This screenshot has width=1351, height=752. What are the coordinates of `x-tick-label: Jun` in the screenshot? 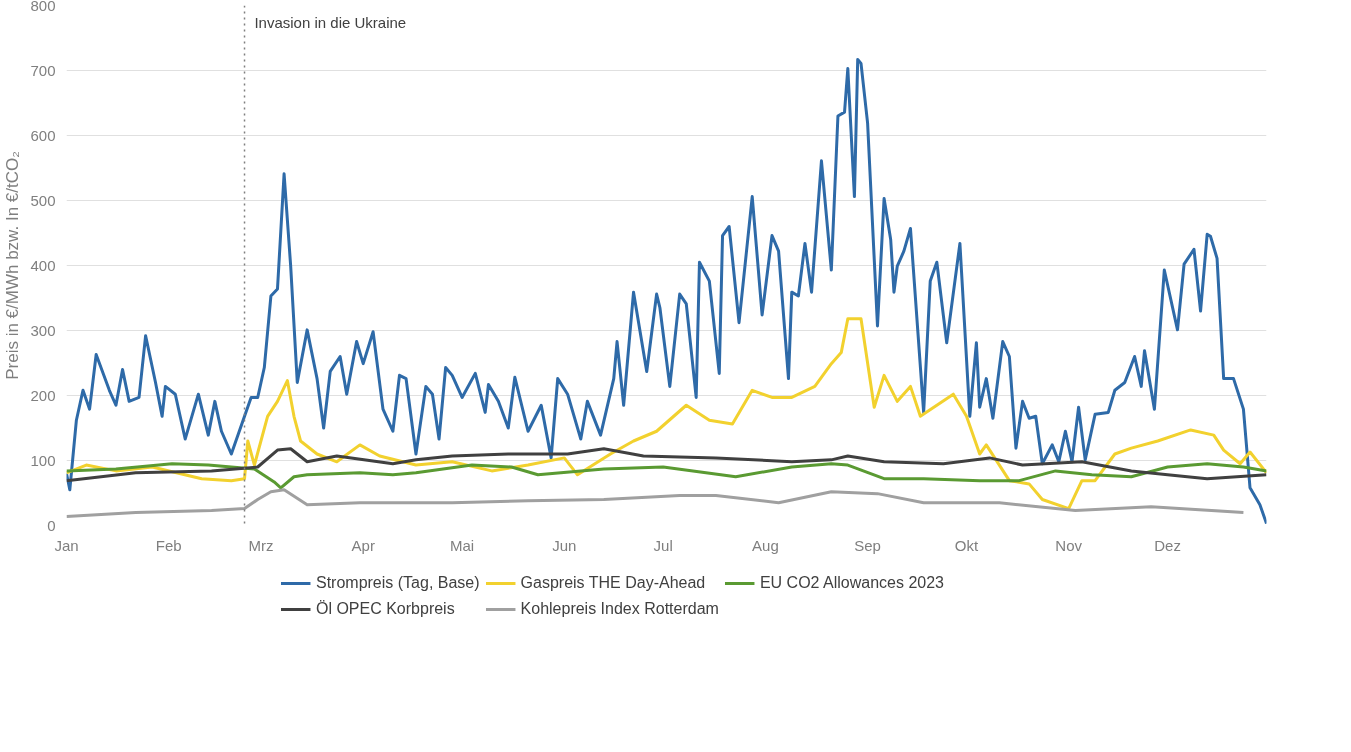 It's located at (564, 545).